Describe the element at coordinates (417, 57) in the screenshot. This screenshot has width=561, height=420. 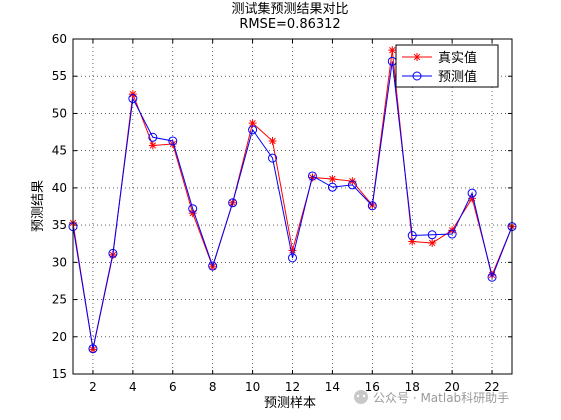
I see `legend-marker` at that location.